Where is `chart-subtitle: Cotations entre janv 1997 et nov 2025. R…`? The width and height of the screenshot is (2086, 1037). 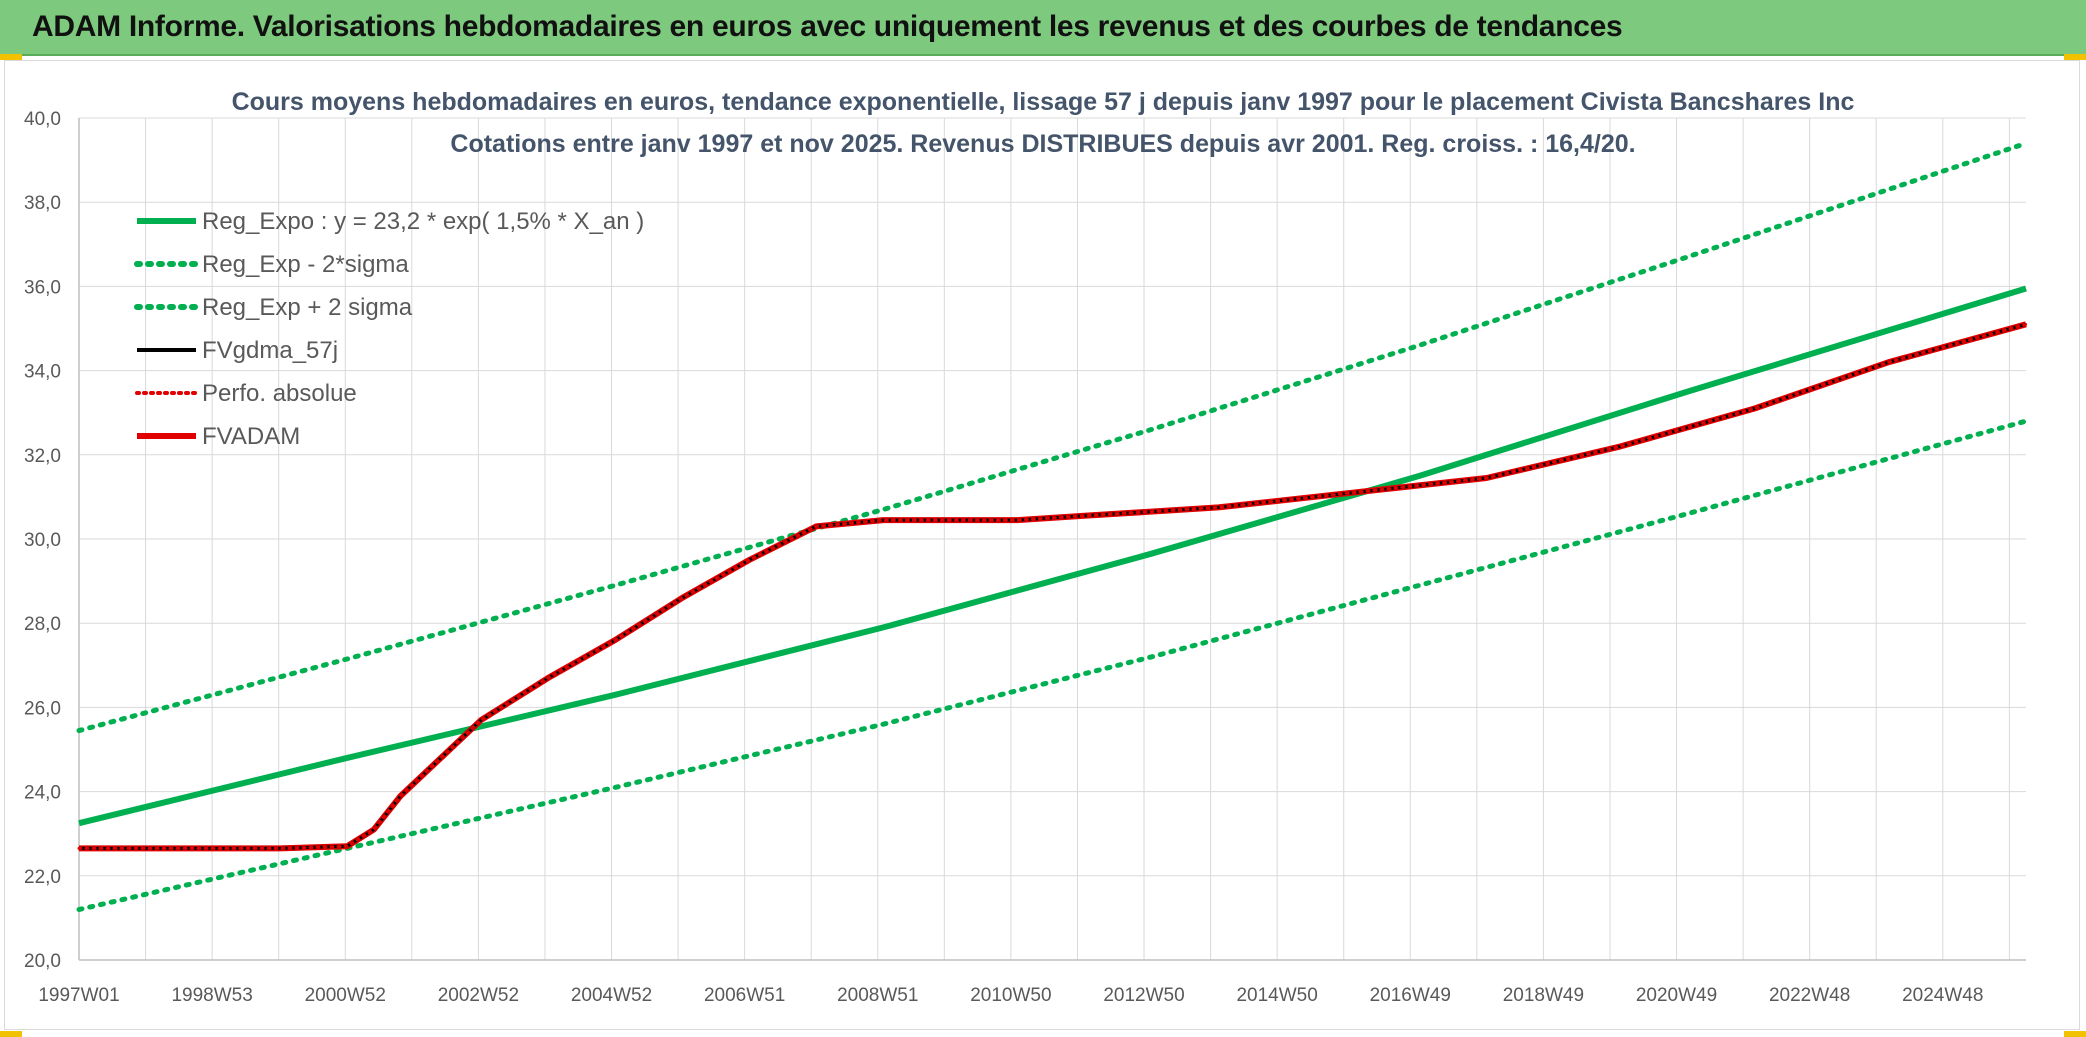
chart-subtitle: Cotations entre janv 1997 et nov 2025. R… is located at coordinates (1043, 144).